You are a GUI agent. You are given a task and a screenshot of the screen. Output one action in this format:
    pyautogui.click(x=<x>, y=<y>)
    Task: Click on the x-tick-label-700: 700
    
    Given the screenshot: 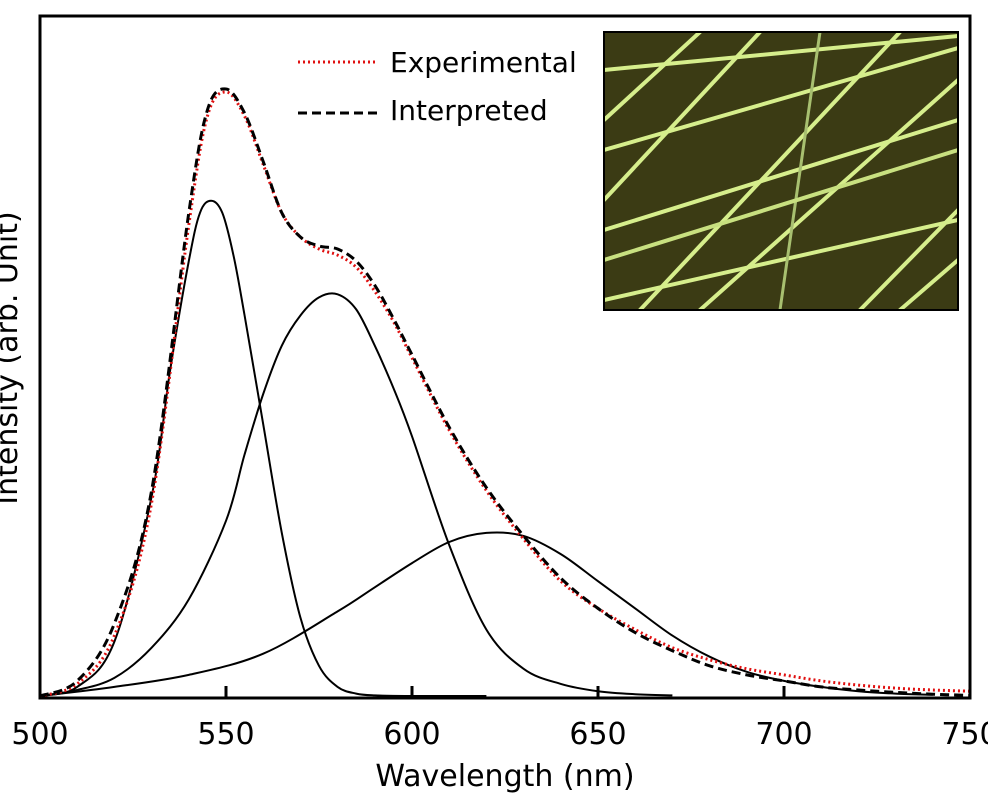 What is the action you would take?
    pyautogui.click(x=783, y=734)
    